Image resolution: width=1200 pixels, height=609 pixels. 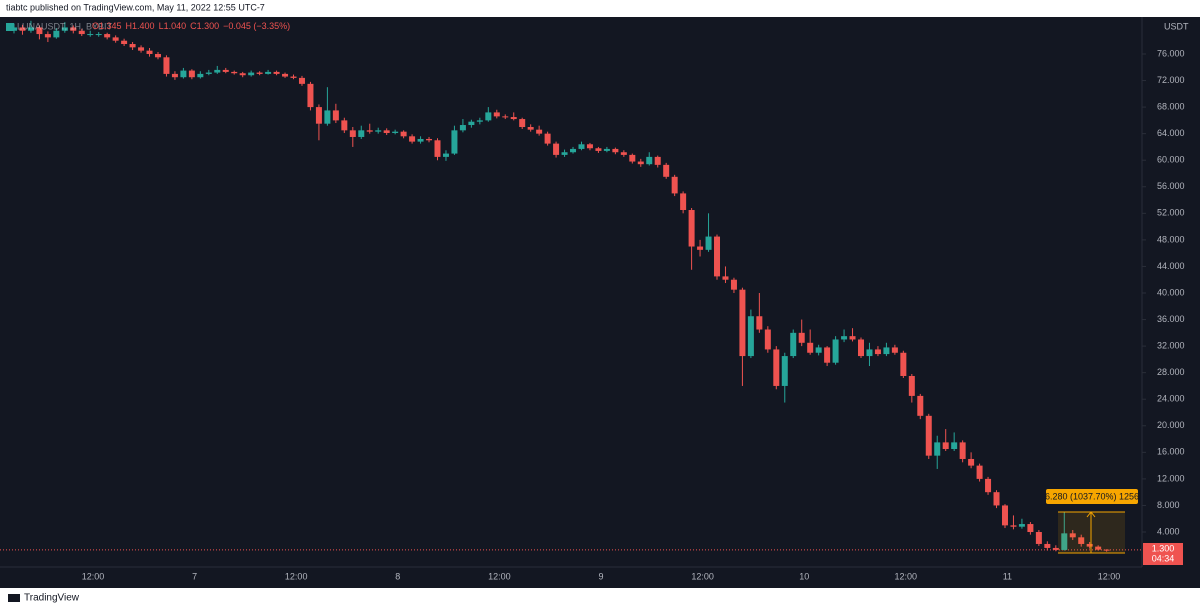 I want to click on last-price-box, so click(x=1163, y=554).